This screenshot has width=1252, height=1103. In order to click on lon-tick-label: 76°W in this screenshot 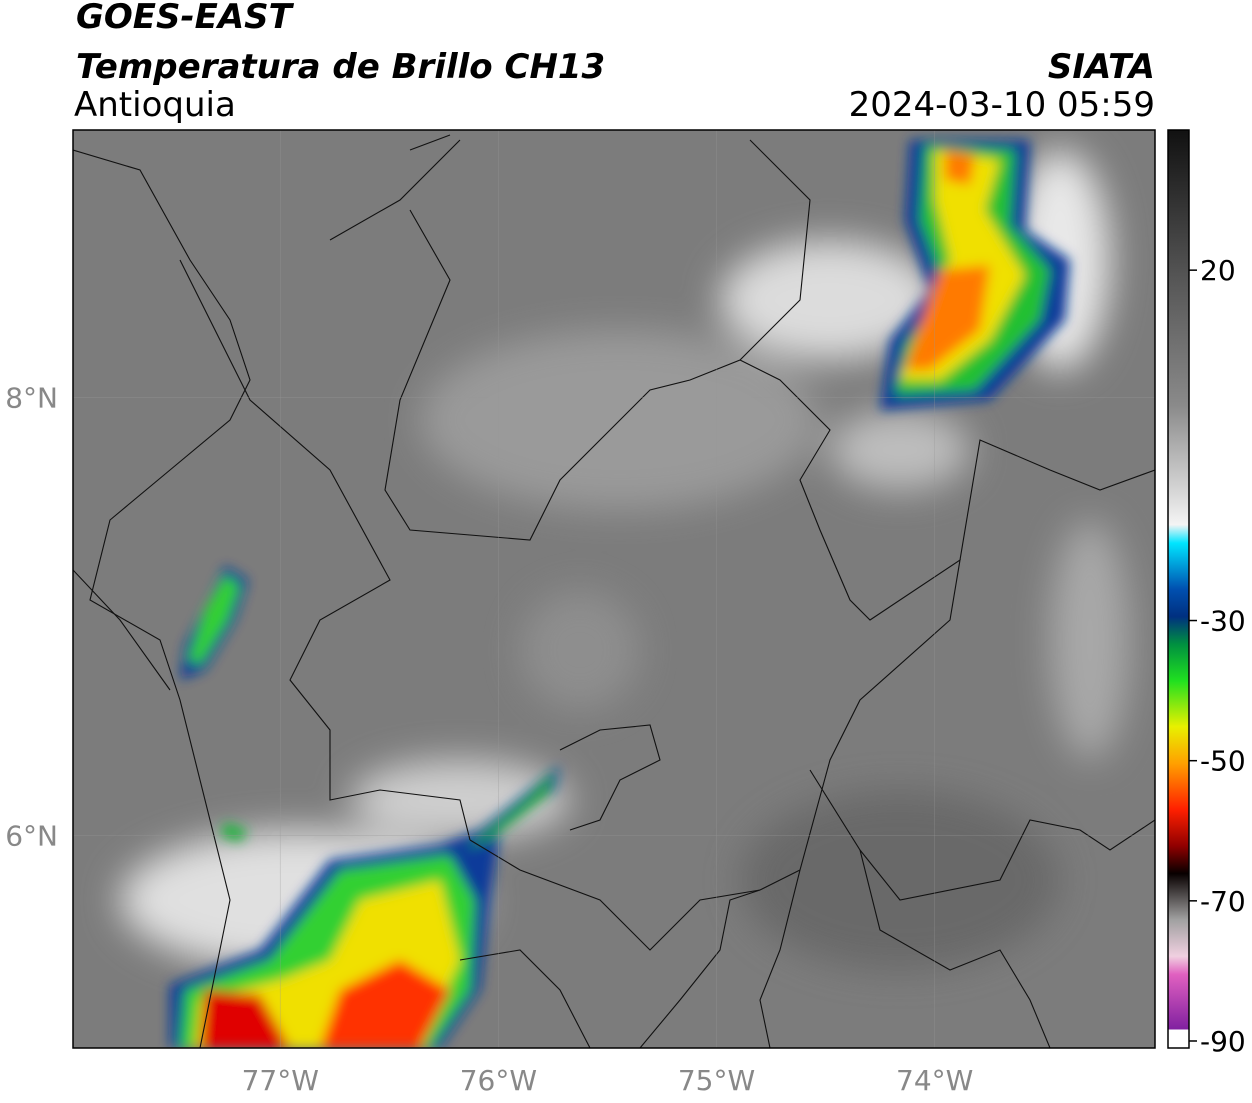, I will do `click(498, 1080)`.